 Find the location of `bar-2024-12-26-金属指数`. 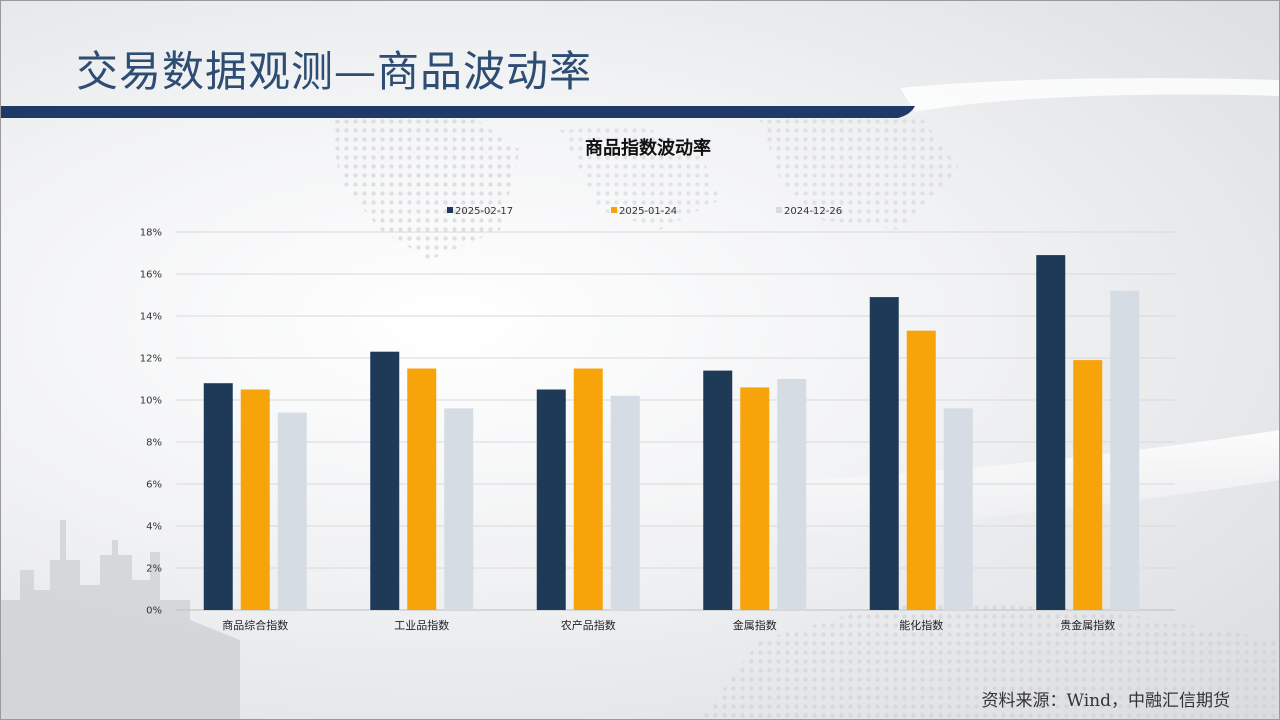

bar-2024-12-26-金属指数 is located at coordinates (792, 494).